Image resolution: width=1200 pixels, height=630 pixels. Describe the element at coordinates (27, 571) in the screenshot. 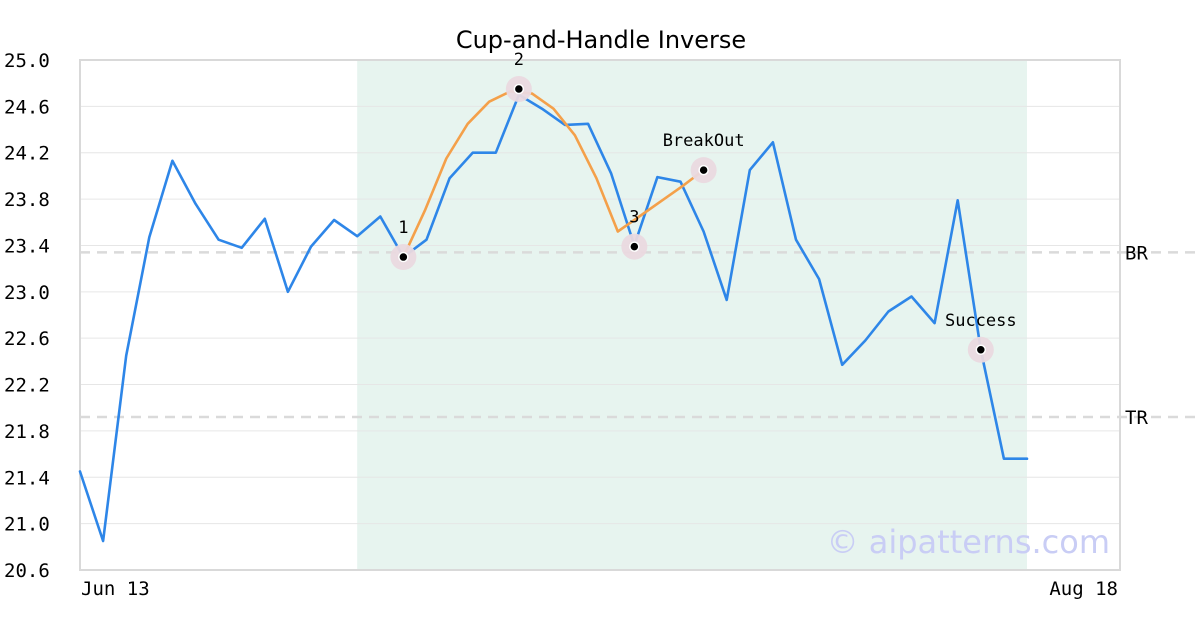

I see `y-tick-label-11: 20.6` at that location.